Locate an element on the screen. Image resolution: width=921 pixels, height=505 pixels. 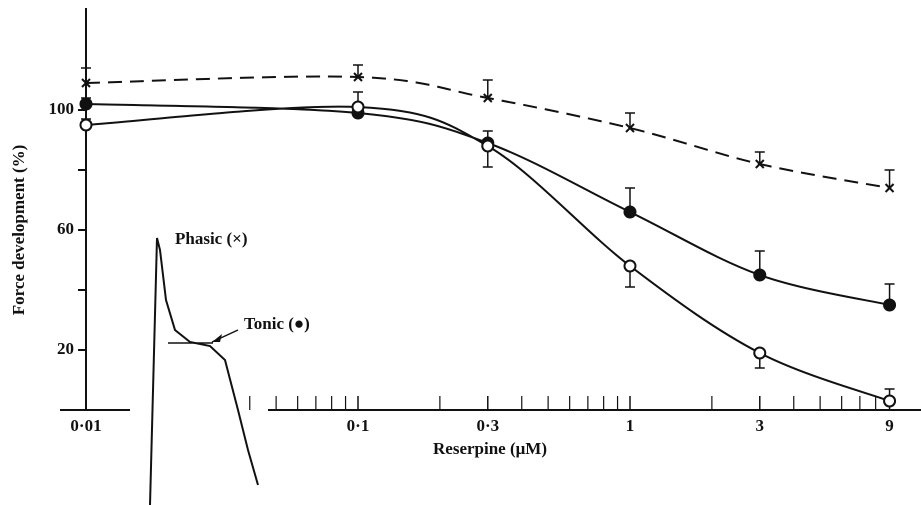
inset-label-tonic: Tonic (●) is located at coordinates (277, 323).